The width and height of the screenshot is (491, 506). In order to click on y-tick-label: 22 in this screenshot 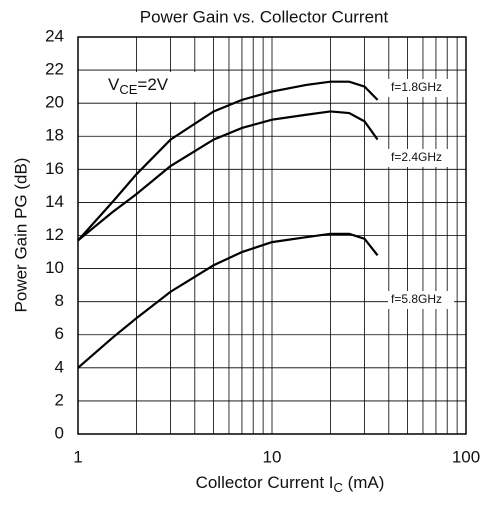, I will do `click(54, 69)`.